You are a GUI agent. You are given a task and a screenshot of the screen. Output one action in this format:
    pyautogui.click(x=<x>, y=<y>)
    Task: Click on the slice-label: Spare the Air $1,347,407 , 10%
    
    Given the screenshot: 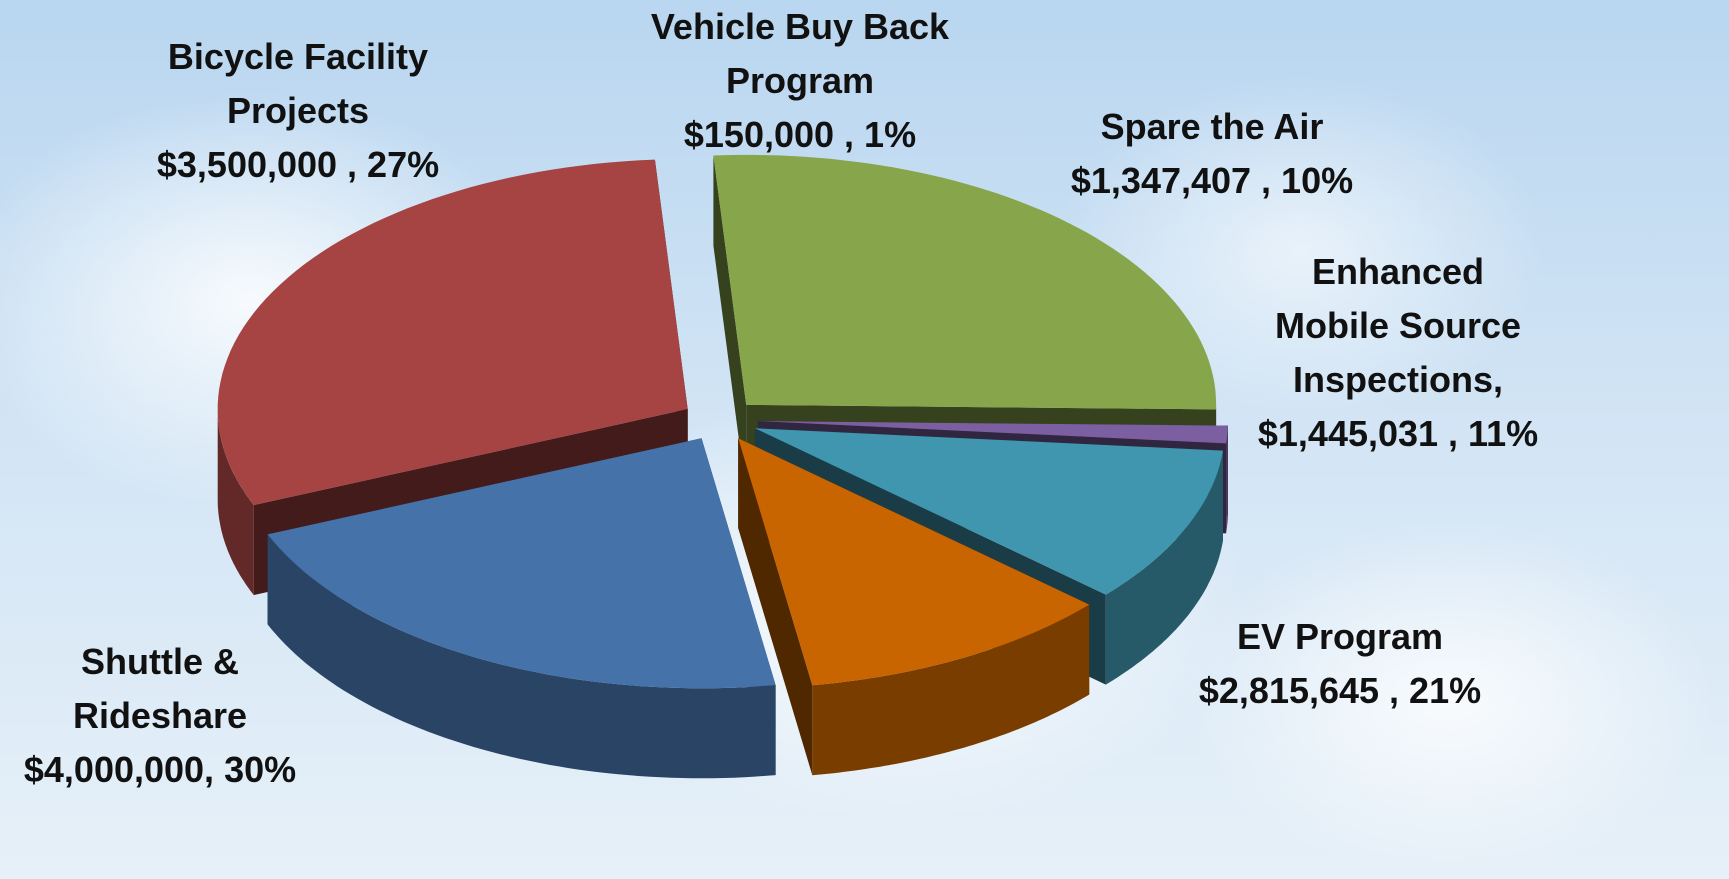 What is the action you would take?
    pyautogui.click(x=1212, y=154)
    